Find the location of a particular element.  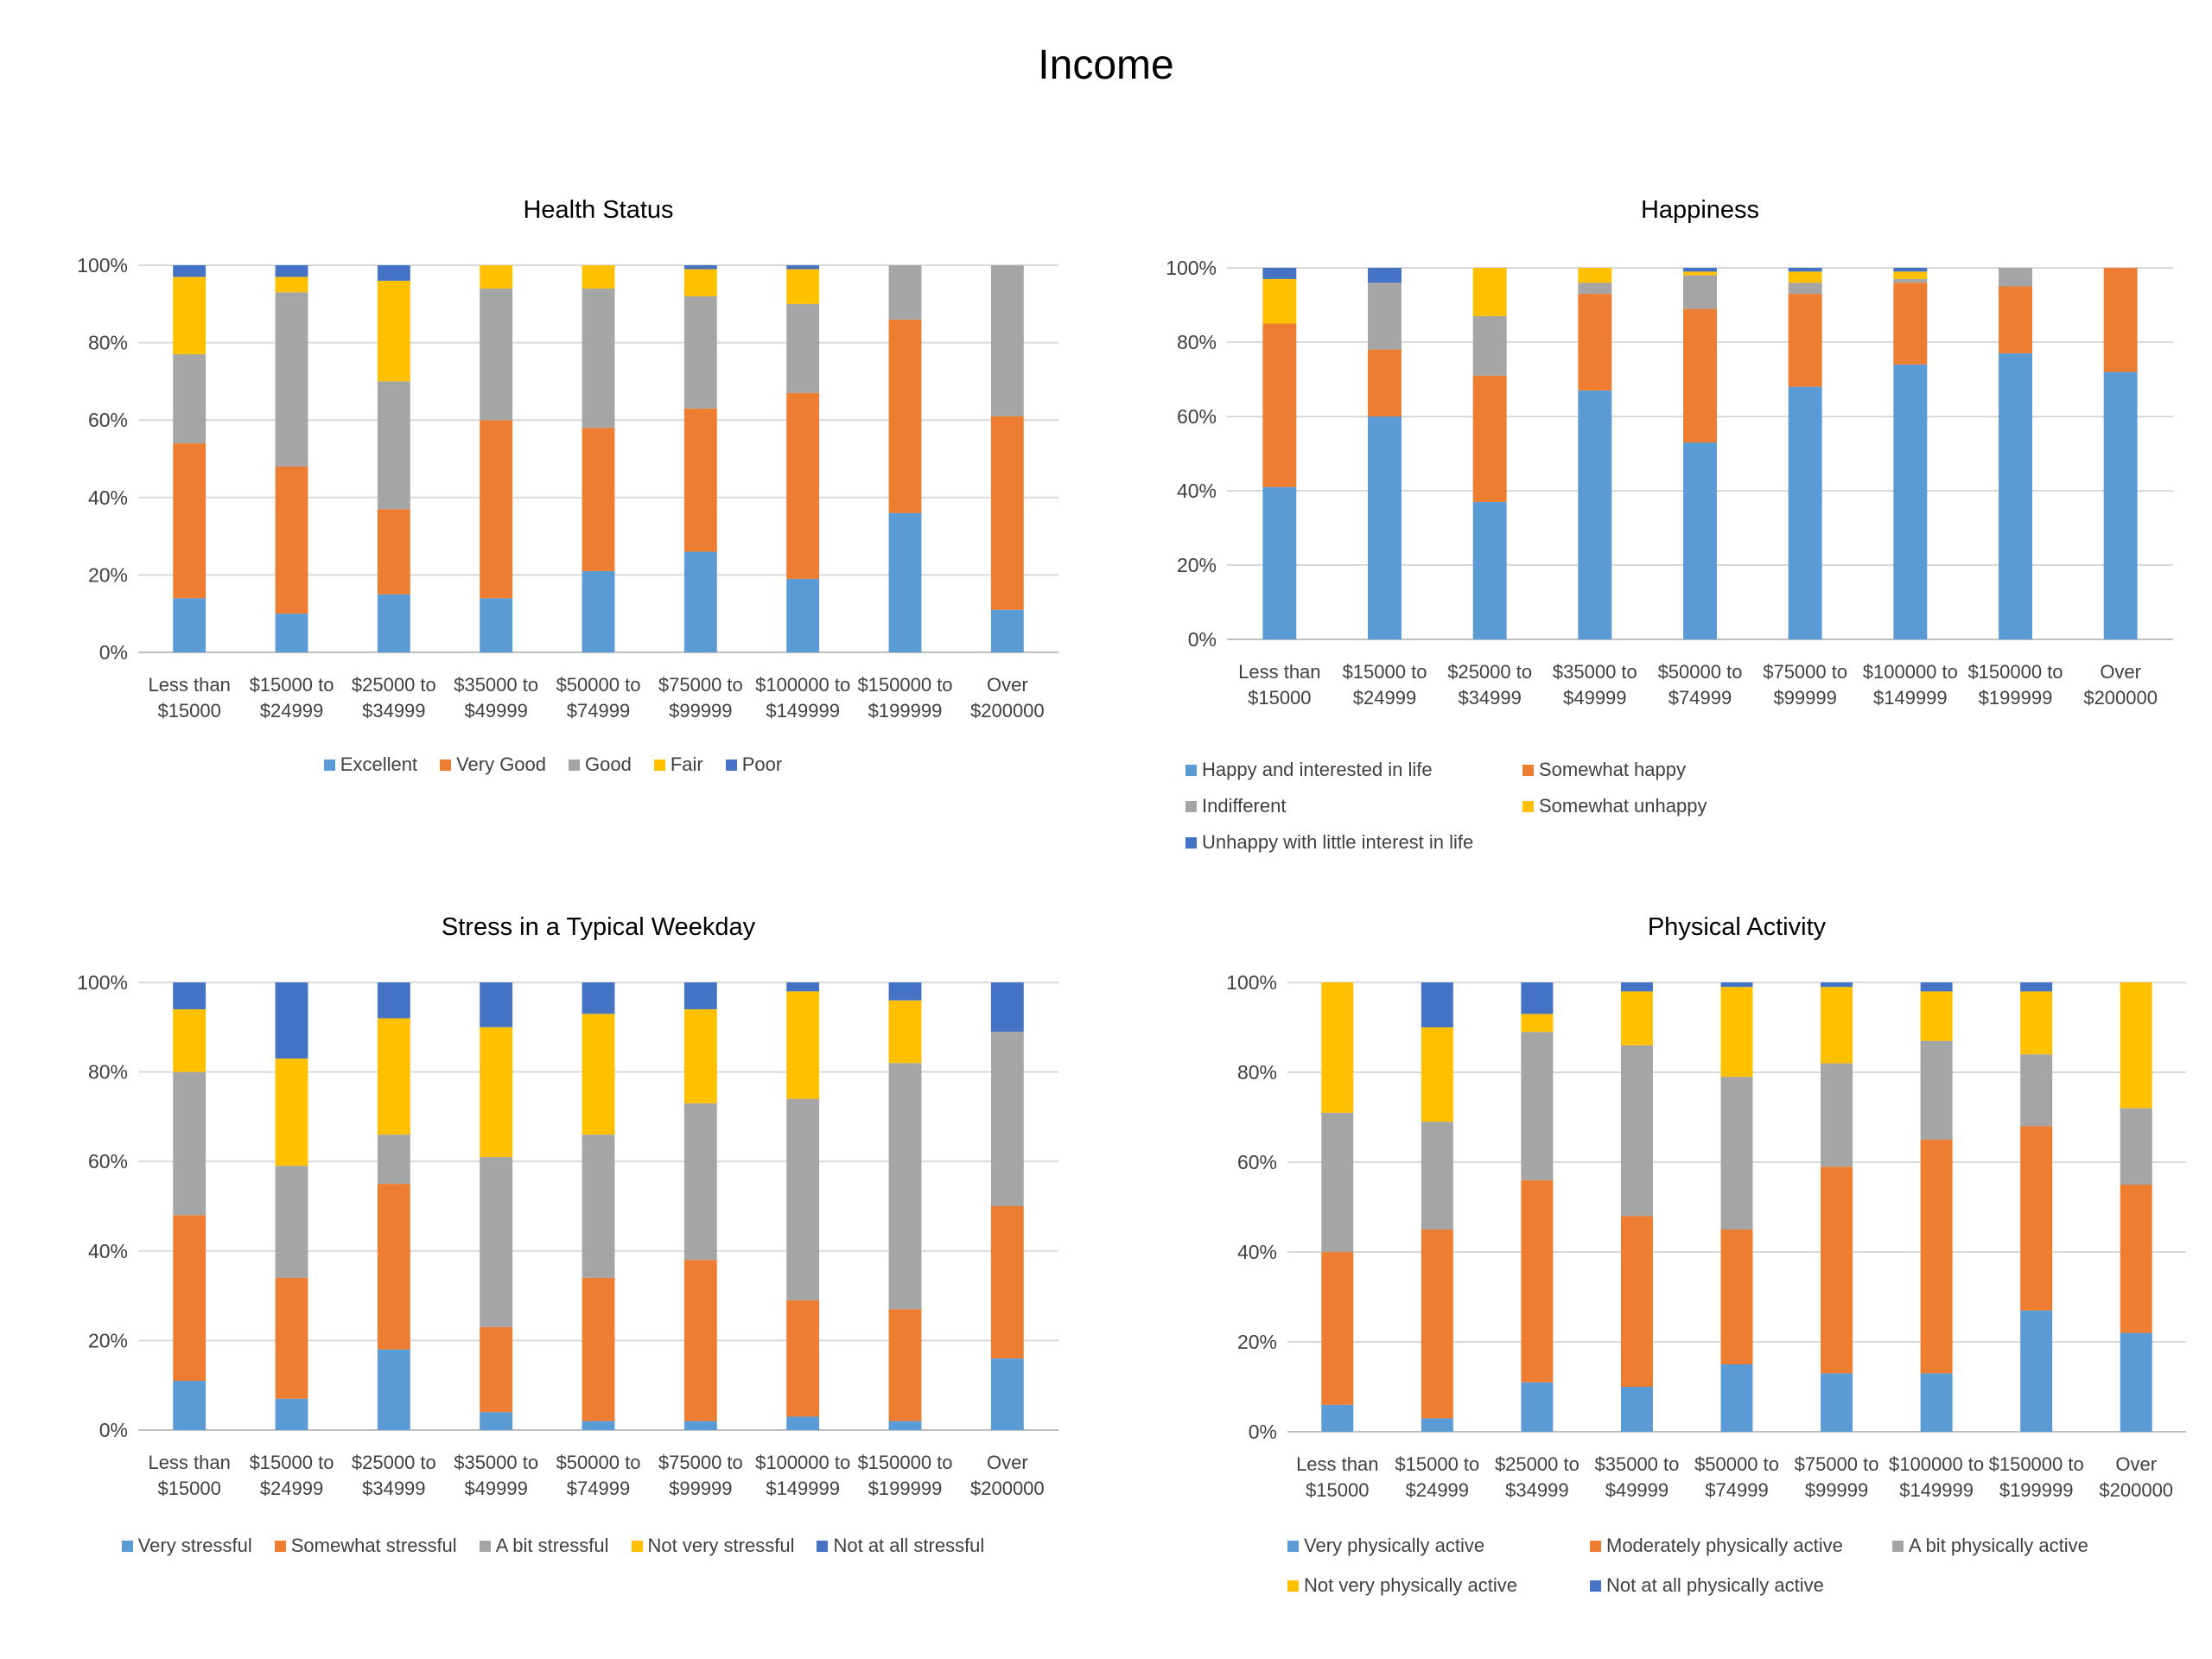

x-tick-label: $15000 is located at coordinates (188, 710).